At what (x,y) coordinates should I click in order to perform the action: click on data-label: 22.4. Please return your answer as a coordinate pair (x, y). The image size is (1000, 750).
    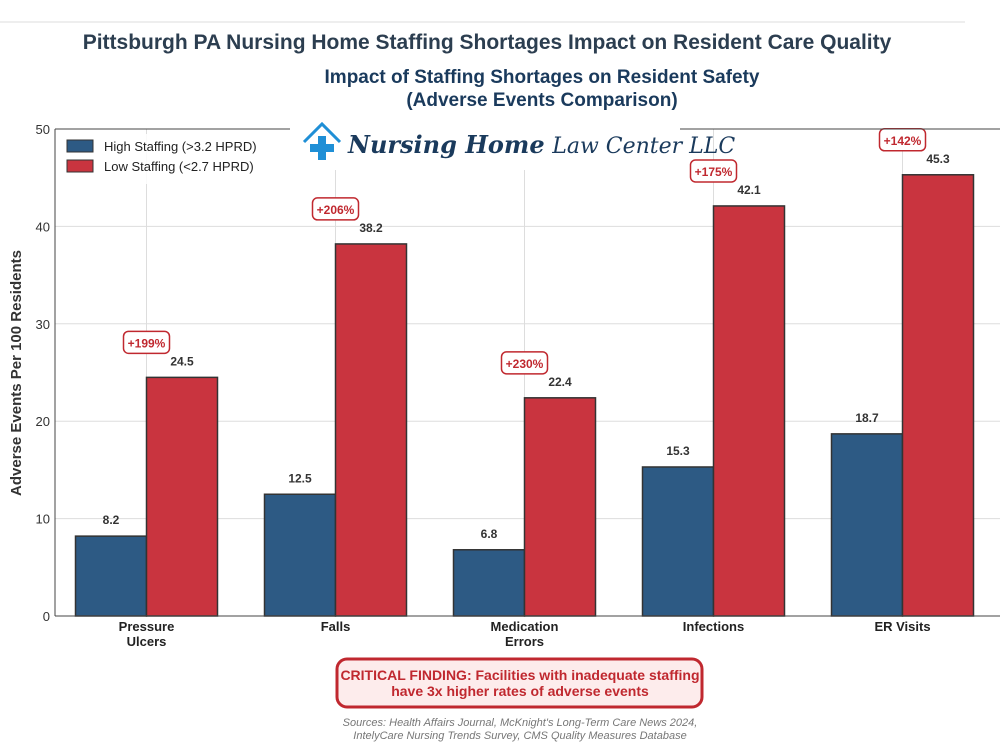
    Looking at the image, I should click on (560, 382).